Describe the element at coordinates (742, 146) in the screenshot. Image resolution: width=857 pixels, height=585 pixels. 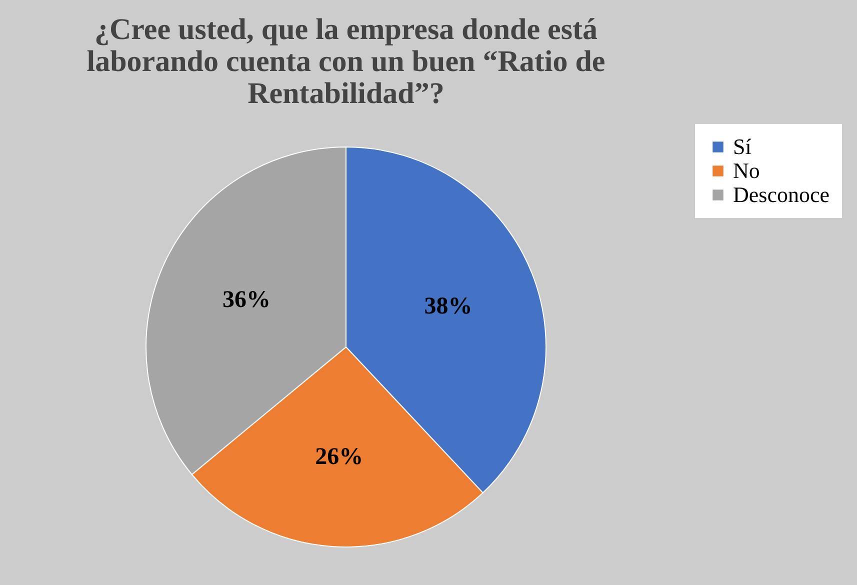
I see `legend-label: Sí` at that location.